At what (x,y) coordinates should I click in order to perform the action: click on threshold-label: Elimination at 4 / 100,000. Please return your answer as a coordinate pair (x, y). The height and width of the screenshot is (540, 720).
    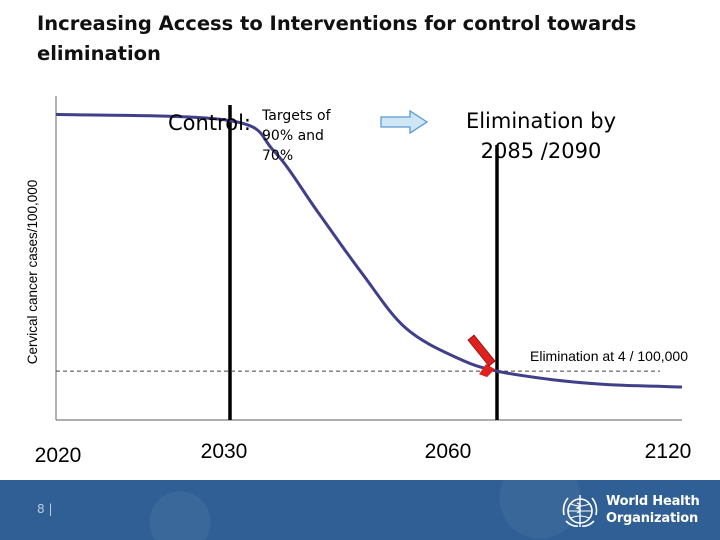
    Looking at the image, I should click on (609, 356).